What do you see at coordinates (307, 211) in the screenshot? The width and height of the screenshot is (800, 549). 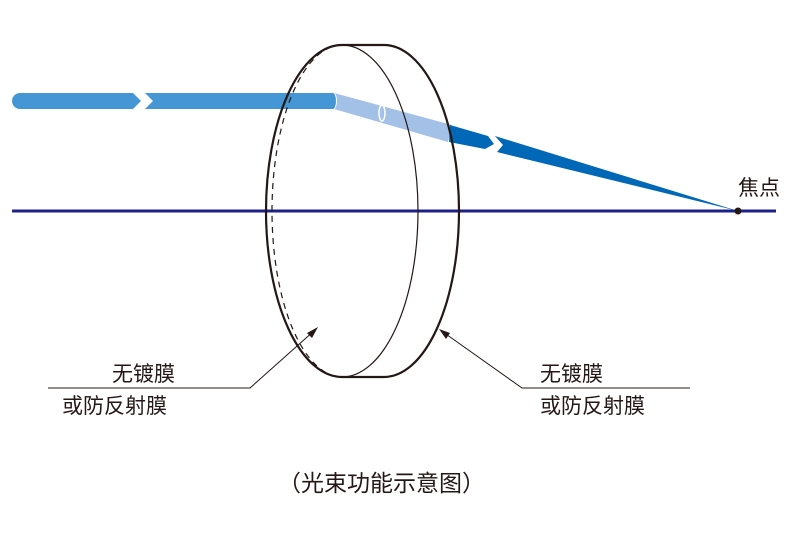 I see `lens-back-face-hidden` at bounding box center [307, 211].